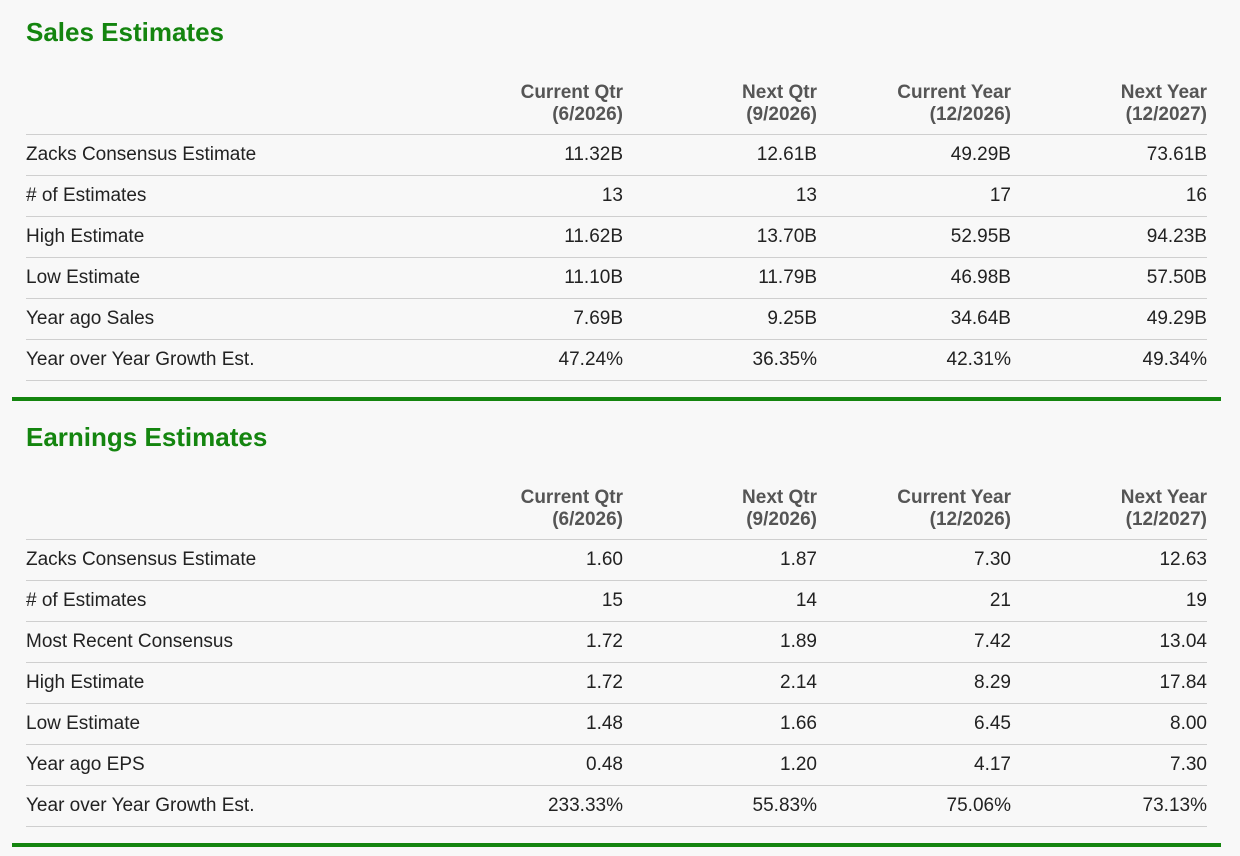  What do you see at coordinates (720, 360) in the screenshot?
I see `cell-value: 36.35%` at bounding box center [720, 360].